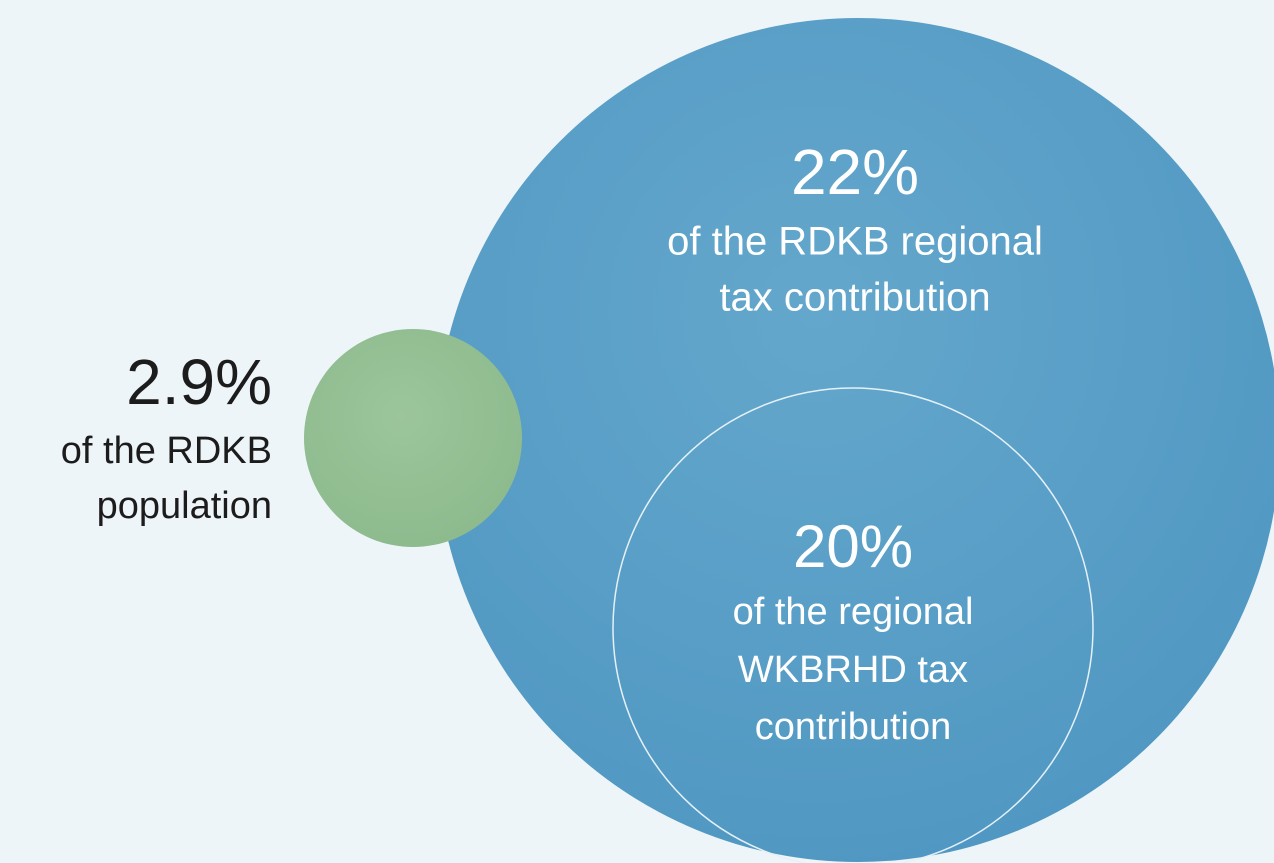 The width and height of the screenshot is (1274, 863). Describe the element at coordinates (855, 242) in the screenshot. I see `regional-tax-label: of the RDKB regional` at that location.